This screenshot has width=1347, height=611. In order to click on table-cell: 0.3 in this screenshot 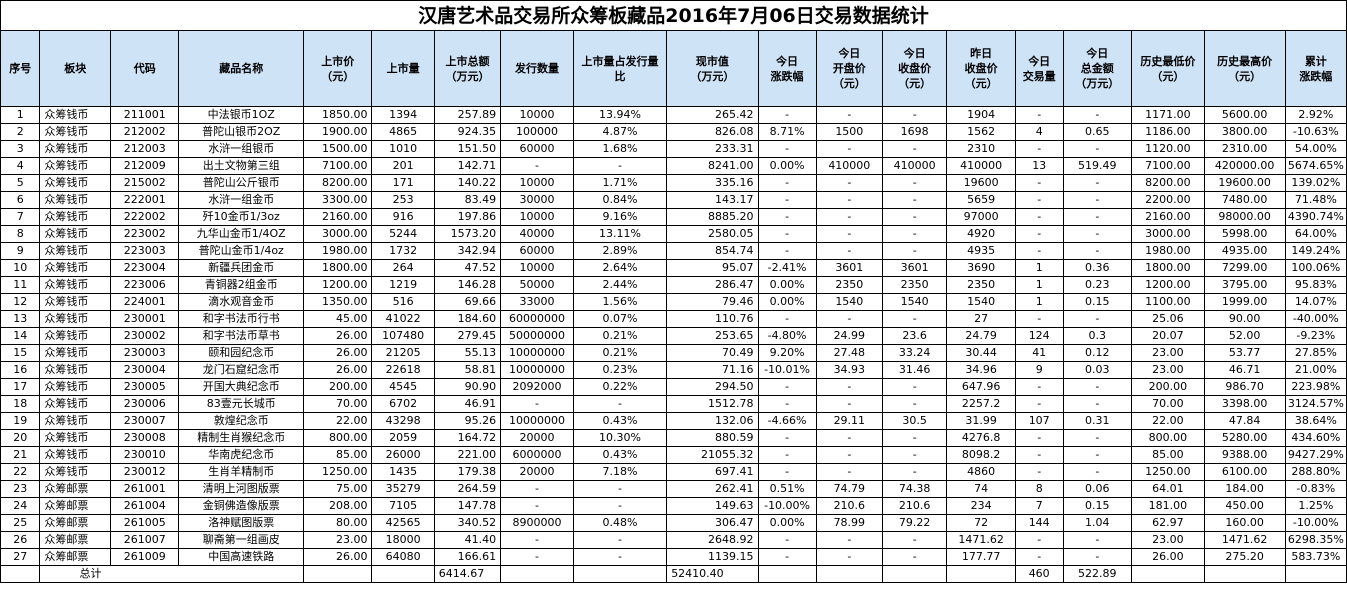, I will do `click(1097, 336)`.